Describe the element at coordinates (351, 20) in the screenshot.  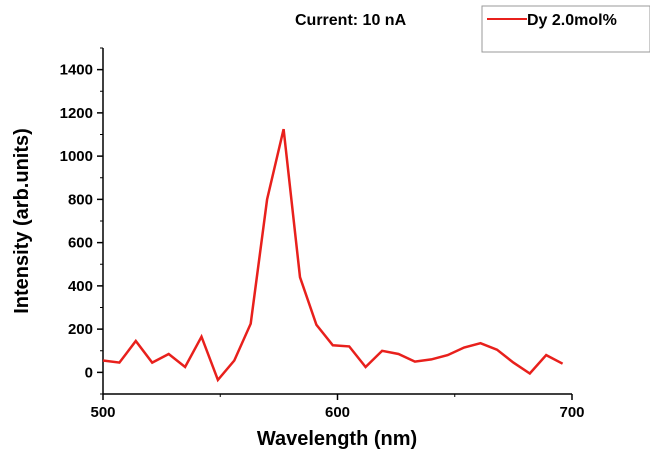
I see `chart-annotation: Current: 10 nA` at that location.